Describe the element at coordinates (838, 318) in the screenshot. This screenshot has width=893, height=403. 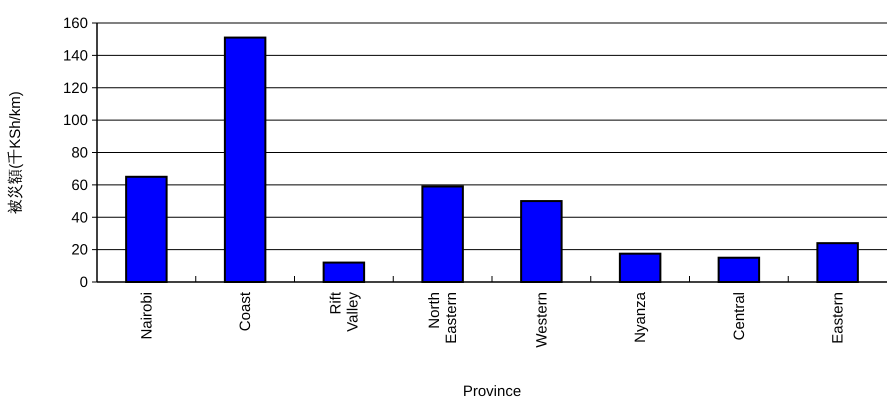
I see `x-tick-label: Eastern` at that location.